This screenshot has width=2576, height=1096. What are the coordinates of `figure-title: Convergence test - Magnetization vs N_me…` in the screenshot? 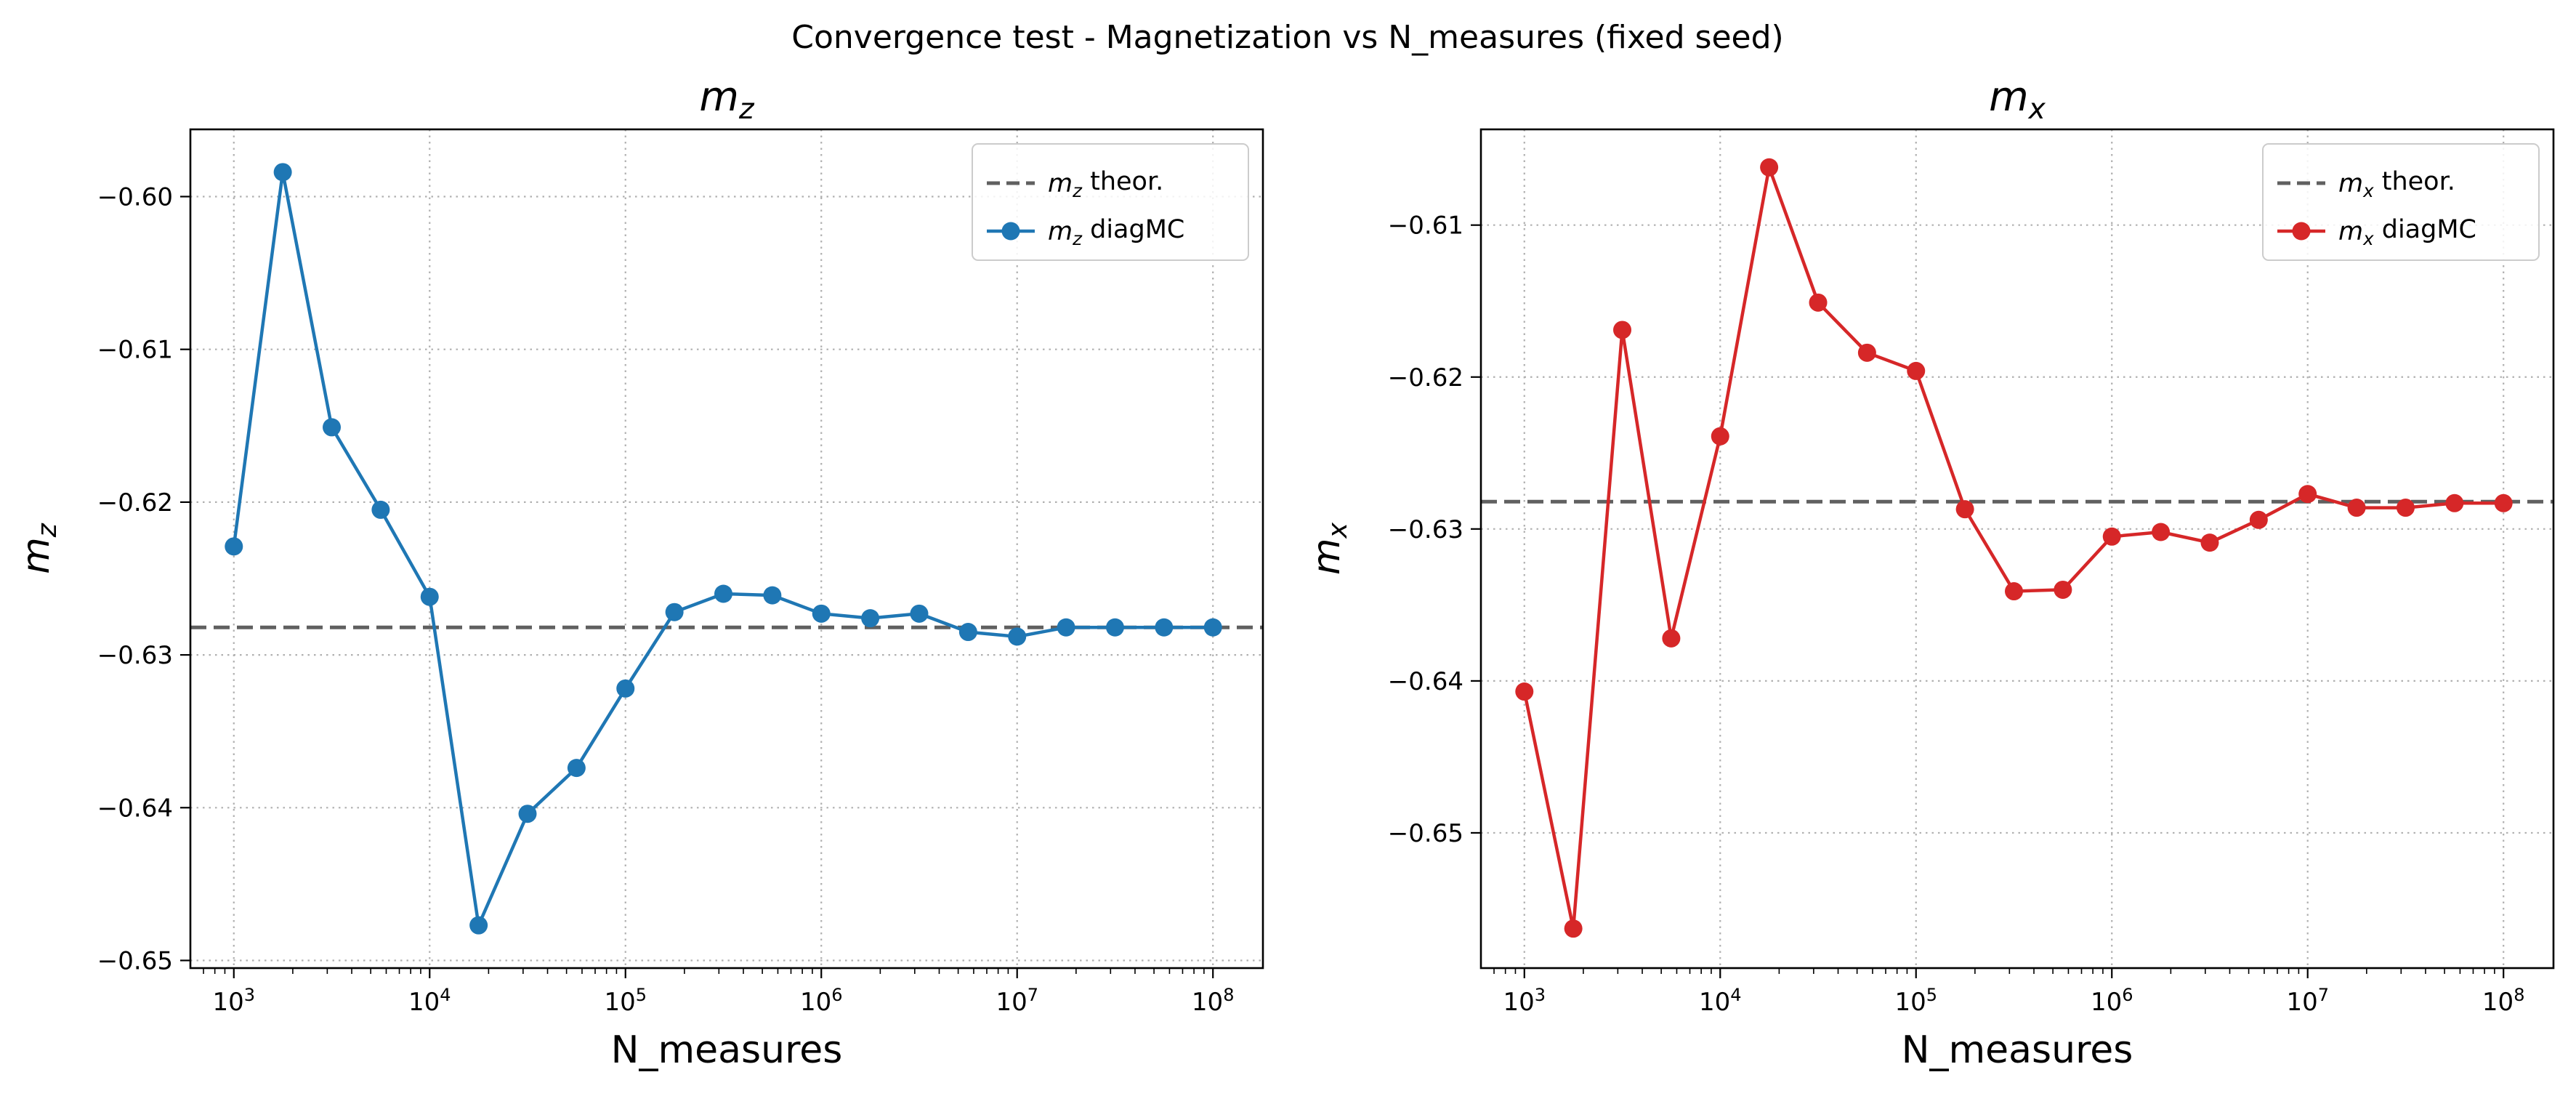 It's located at (1287, 38).